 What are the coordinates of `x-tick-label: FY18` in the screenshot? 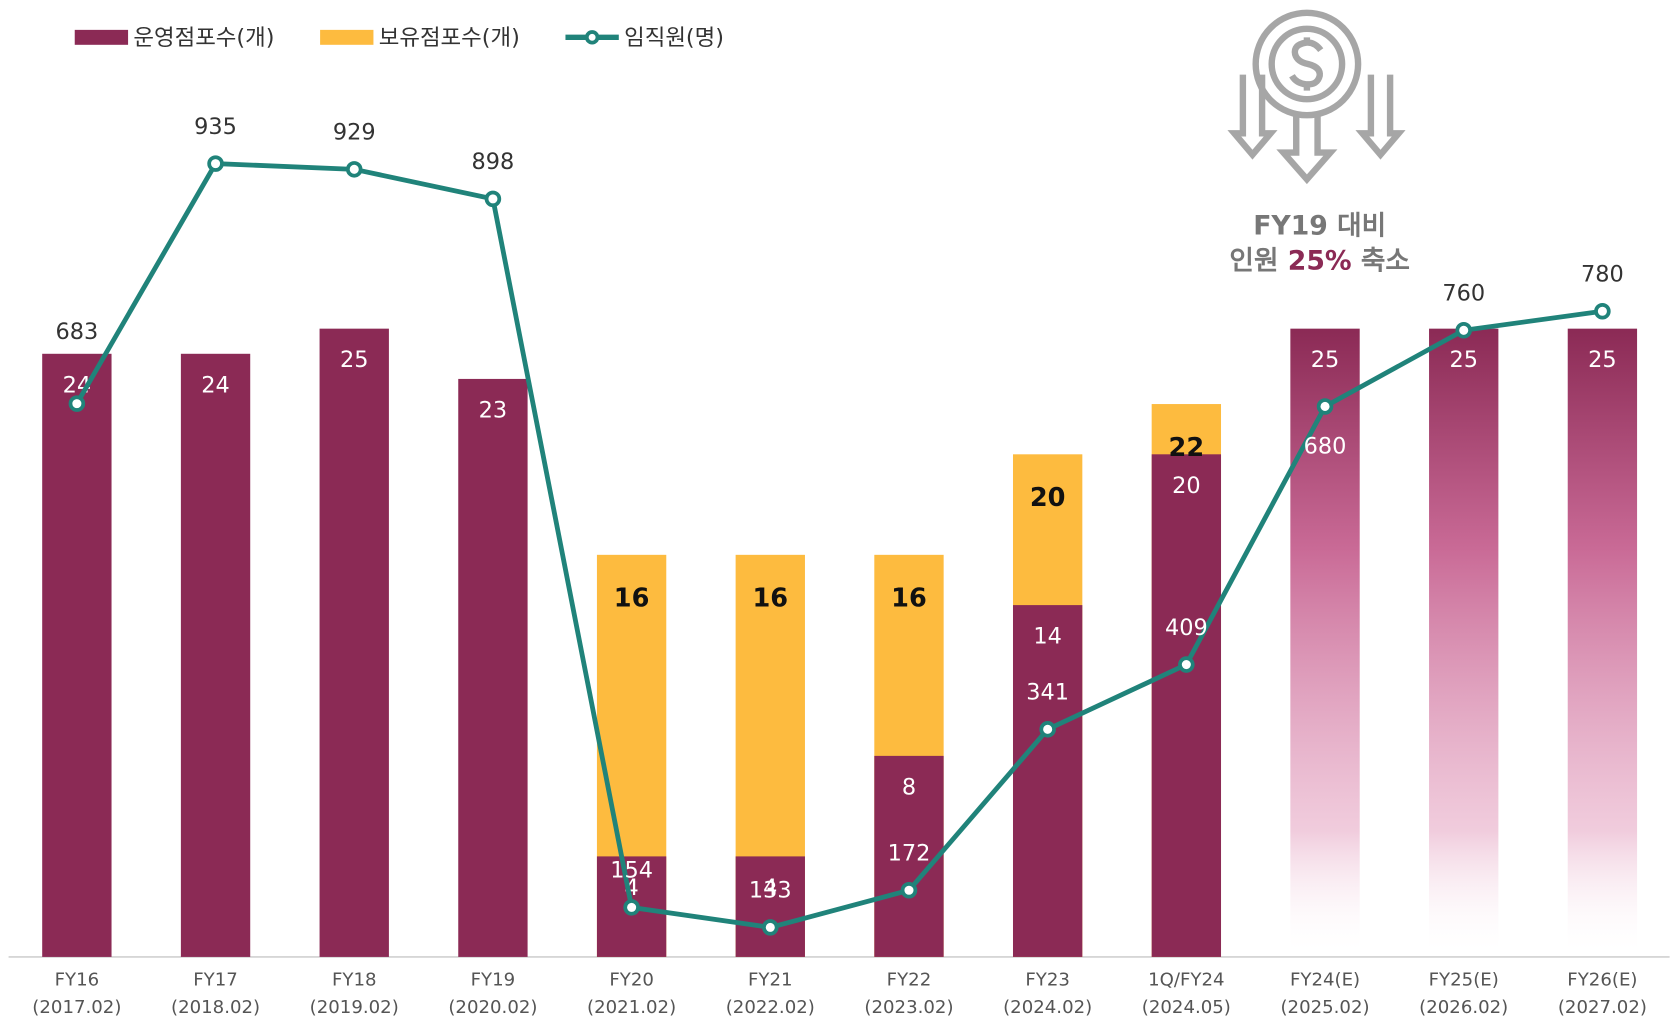 It's located at (354, 979).